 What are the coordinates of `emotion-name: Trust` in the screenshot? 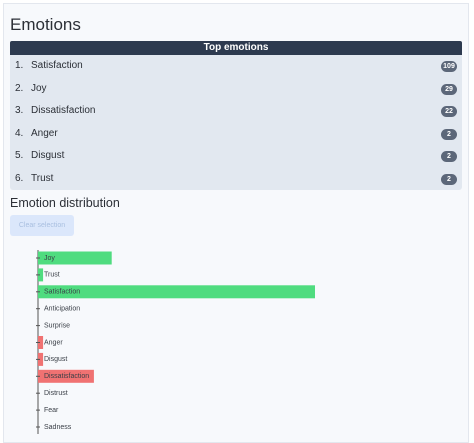 It's located at (42, 178).